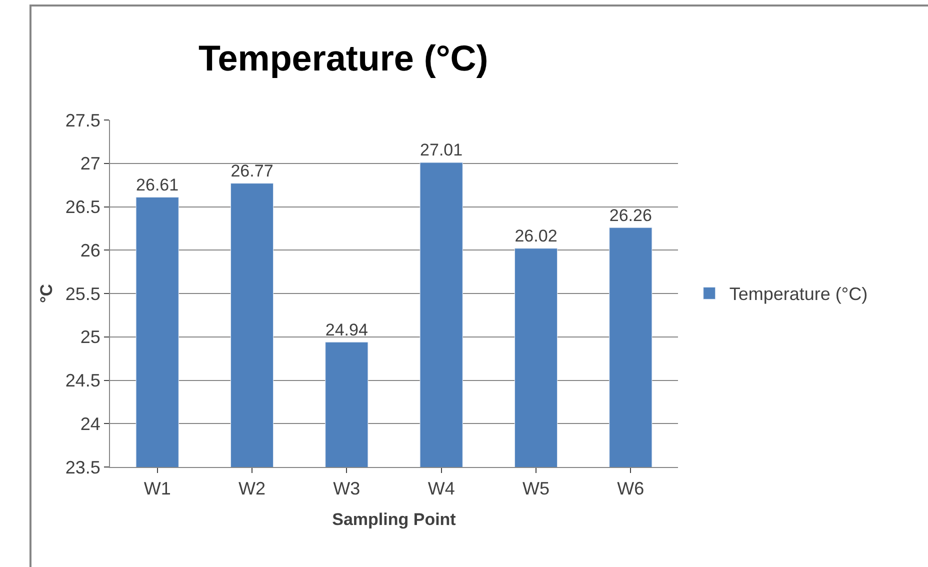 The width and height of the screenshot is (928, 567). I want to click on legend-label: Temperature (°C), so click(798, 294).